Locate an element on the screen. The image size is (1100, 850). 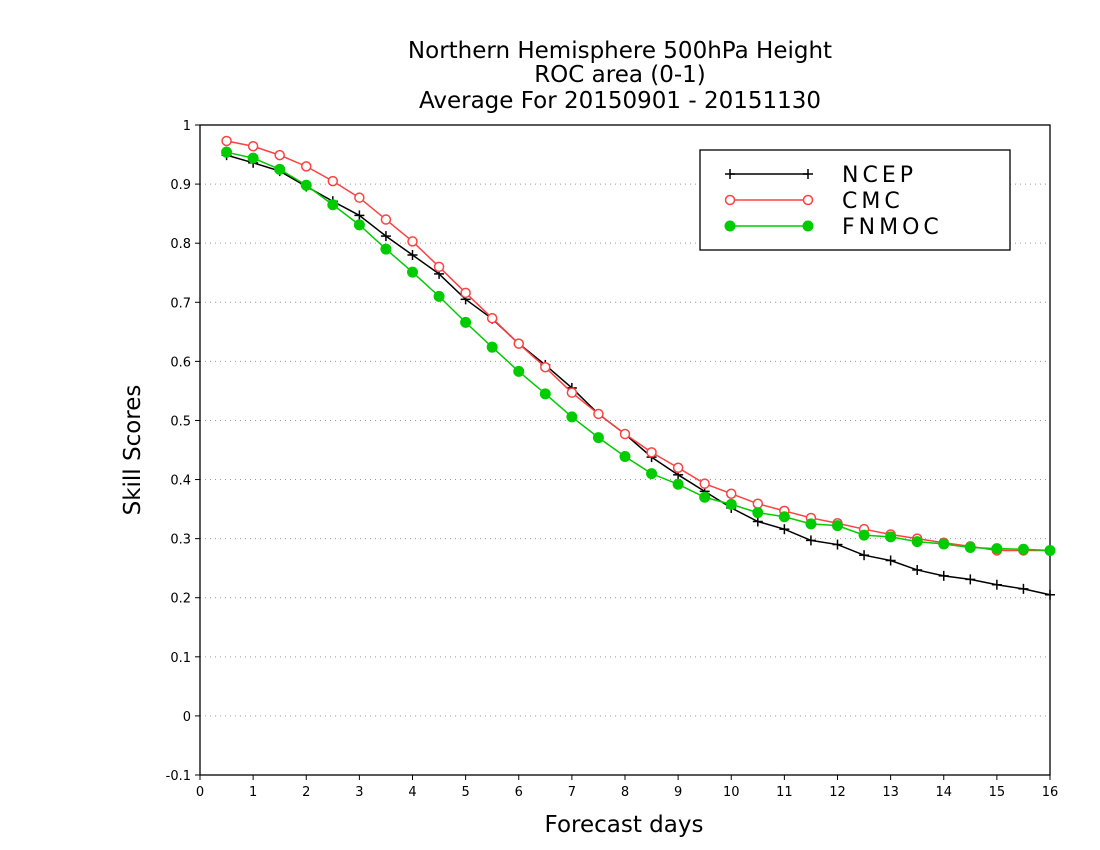
y-tick-label-1: 0 is located at coordinates (187, 717).